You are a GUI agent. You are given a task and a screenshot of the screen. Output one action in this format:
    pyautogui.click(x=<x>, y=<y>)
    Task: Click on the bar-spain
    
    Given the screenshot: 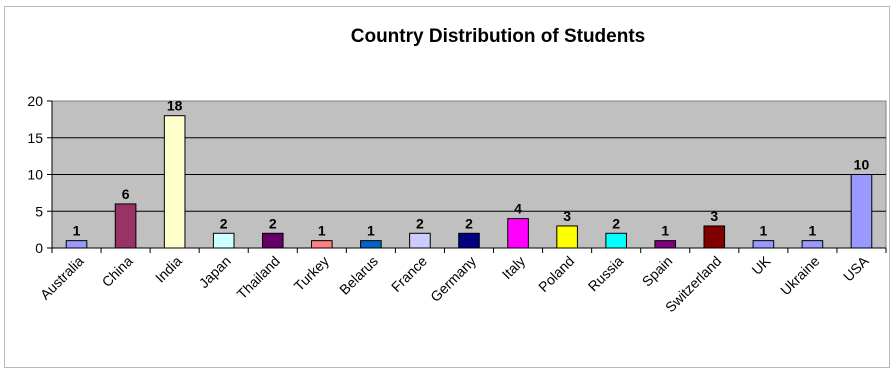 What is the action you would take?
    pyautogui.click(x=665, y=244)
    